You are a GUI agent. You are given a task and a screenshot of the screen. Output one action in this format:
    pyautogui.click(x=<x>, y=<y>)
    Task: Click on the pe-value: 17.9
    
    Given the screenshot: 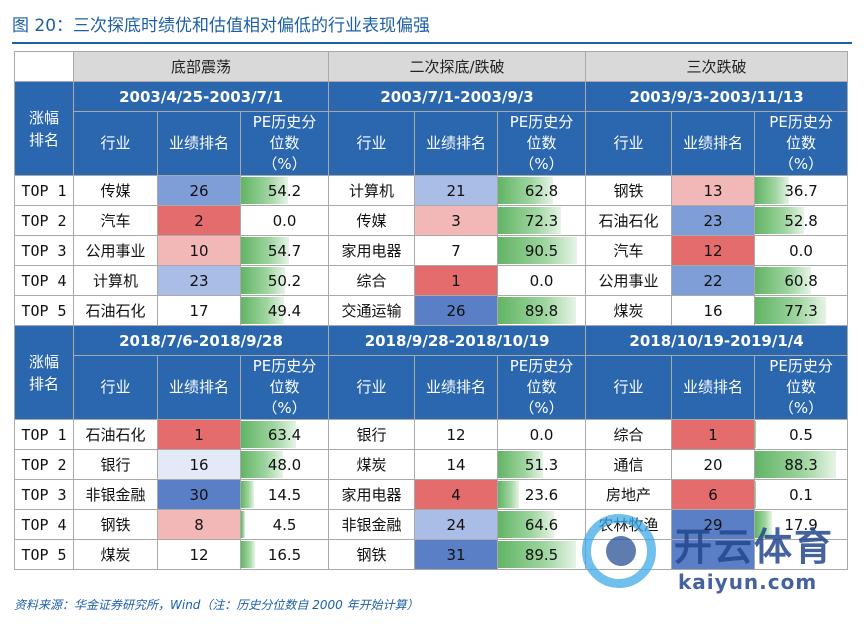 What is the action you would take?
    pyautogui.click(x=801, y=524)
    